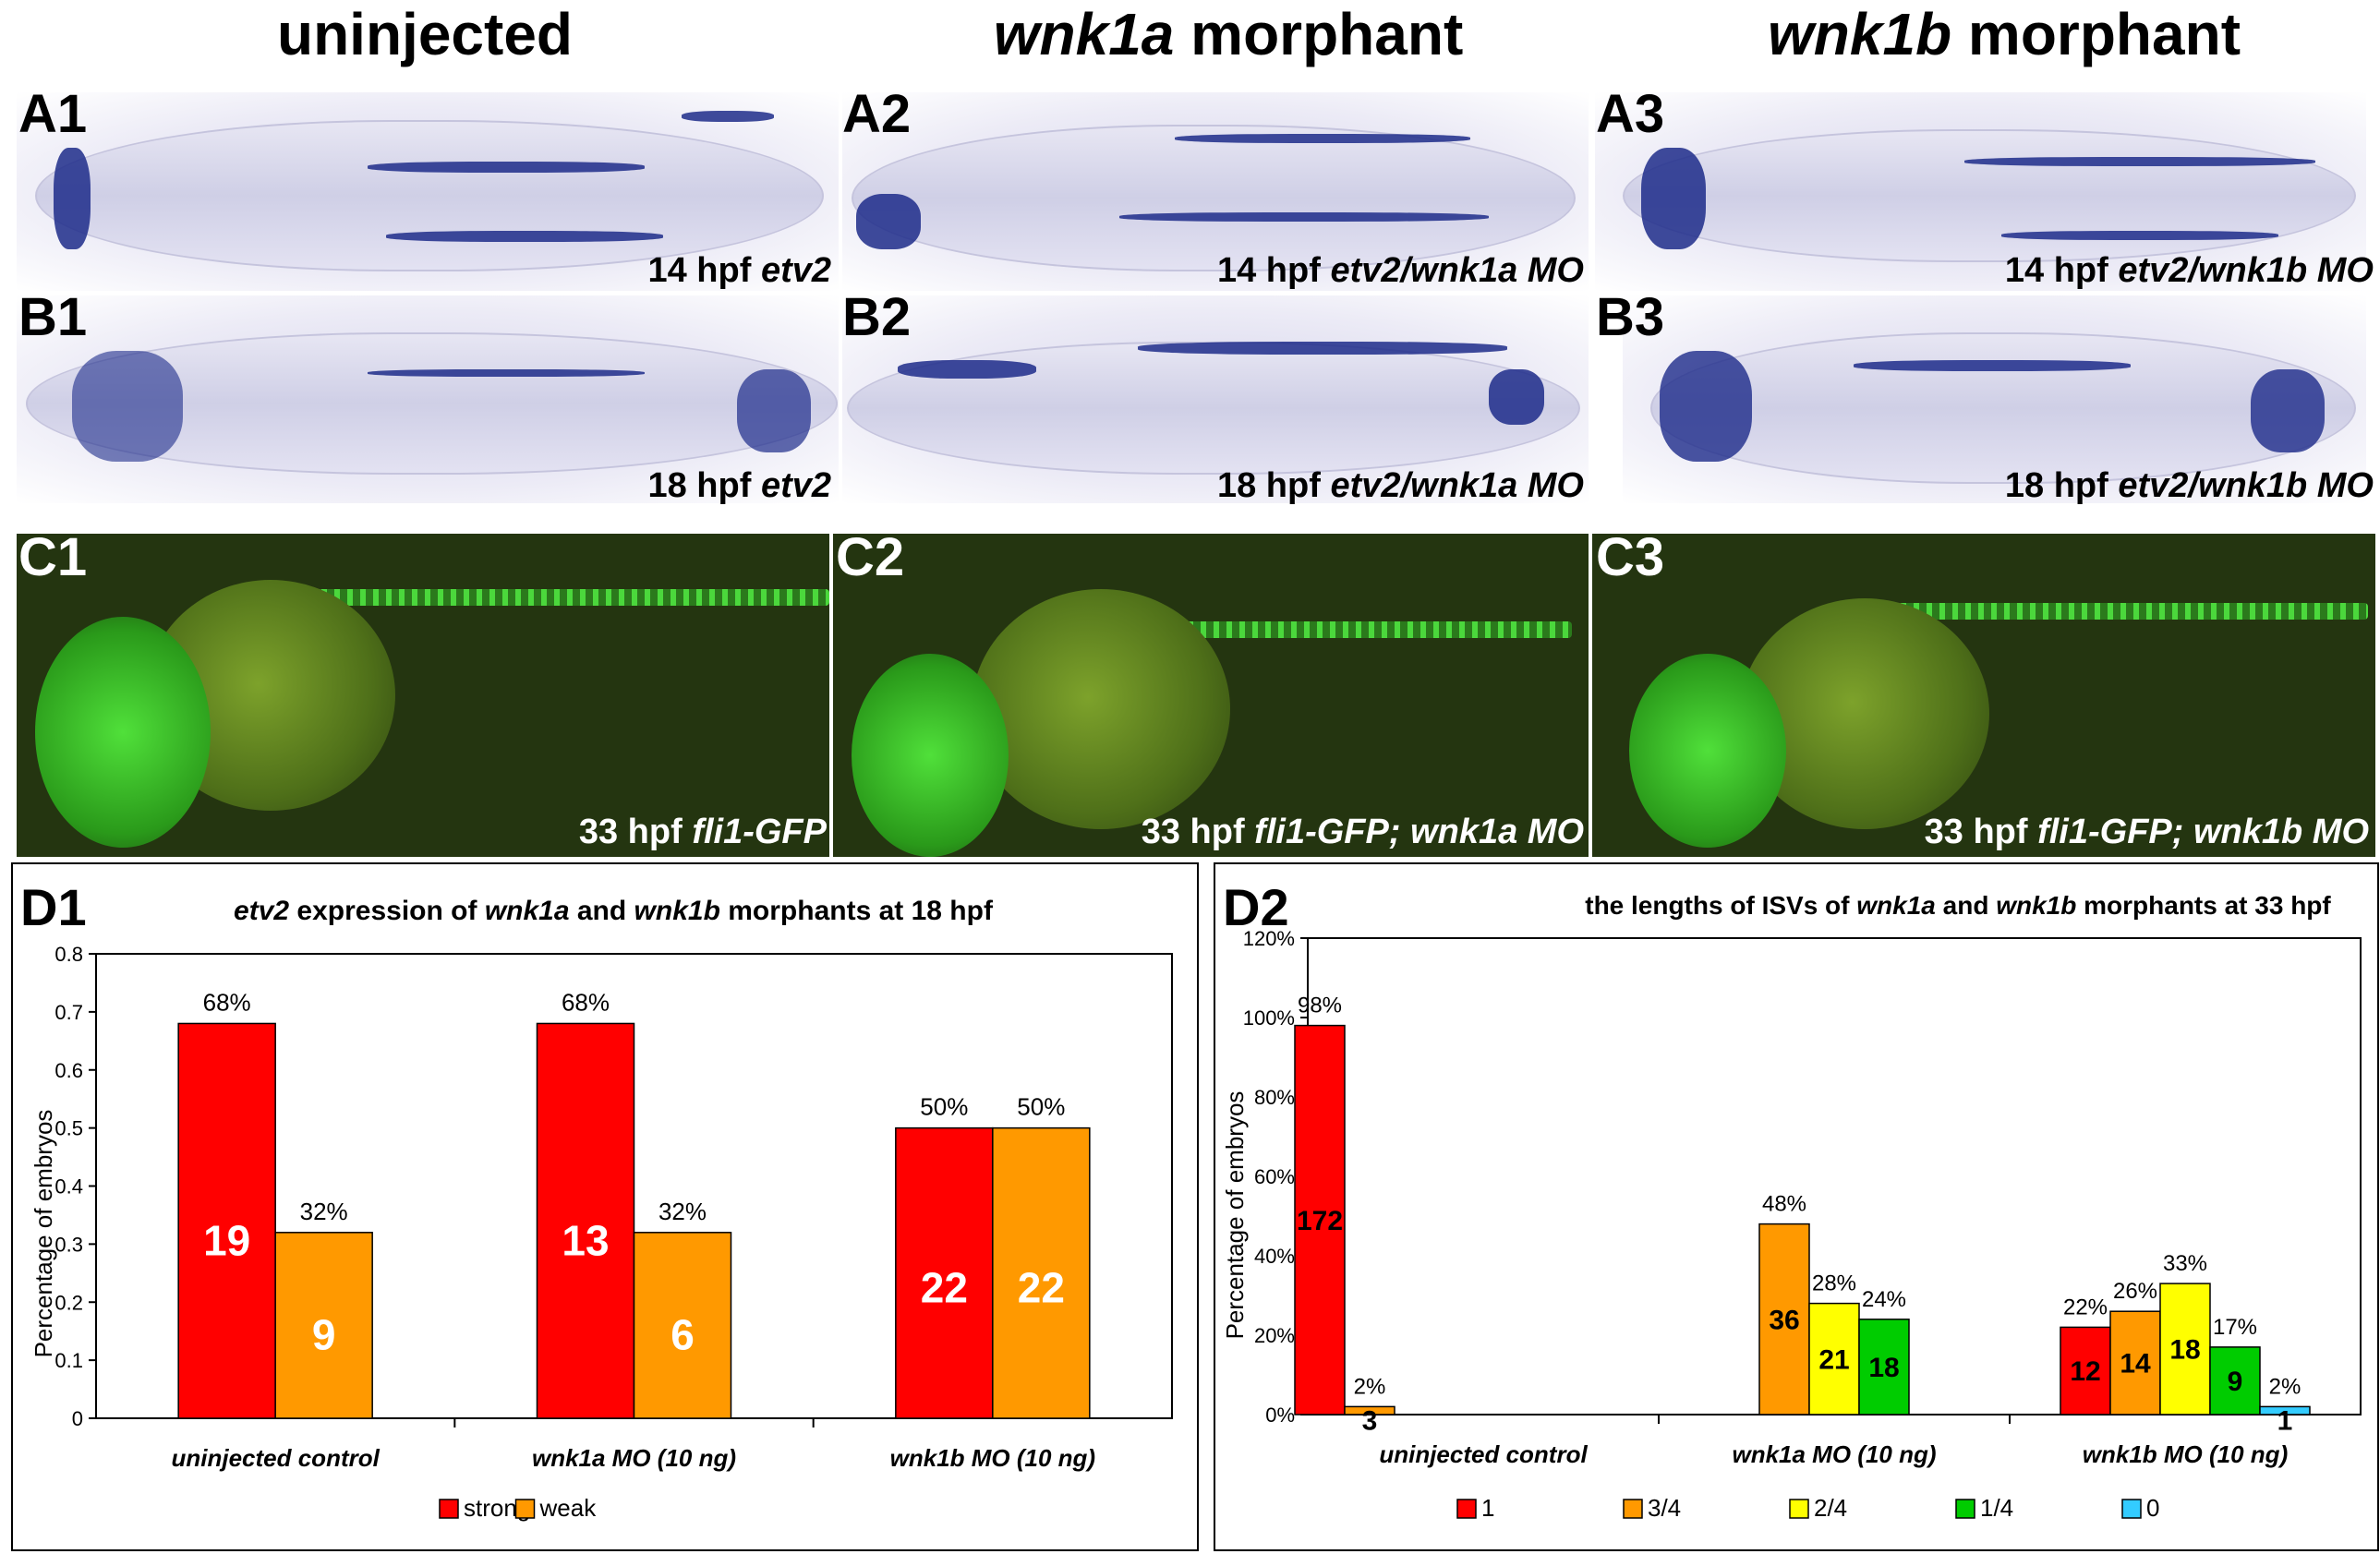 The height and width of the screenshot is (1554, 2380). Describe the element at coordinates (68, 1244) in the screenshot. I see `y-tick-label: 0.3` at that location.